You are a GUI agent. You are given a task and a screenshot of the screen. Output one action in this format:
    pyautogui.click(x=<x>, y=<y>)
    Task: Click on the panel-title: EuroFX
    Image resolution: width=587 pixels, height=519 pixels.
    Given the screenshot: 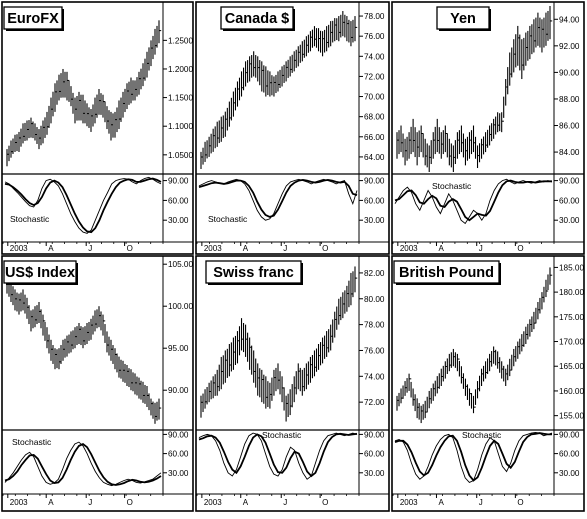 What is the action you would take?
    pyautogui.click(x=33, y=19)
    